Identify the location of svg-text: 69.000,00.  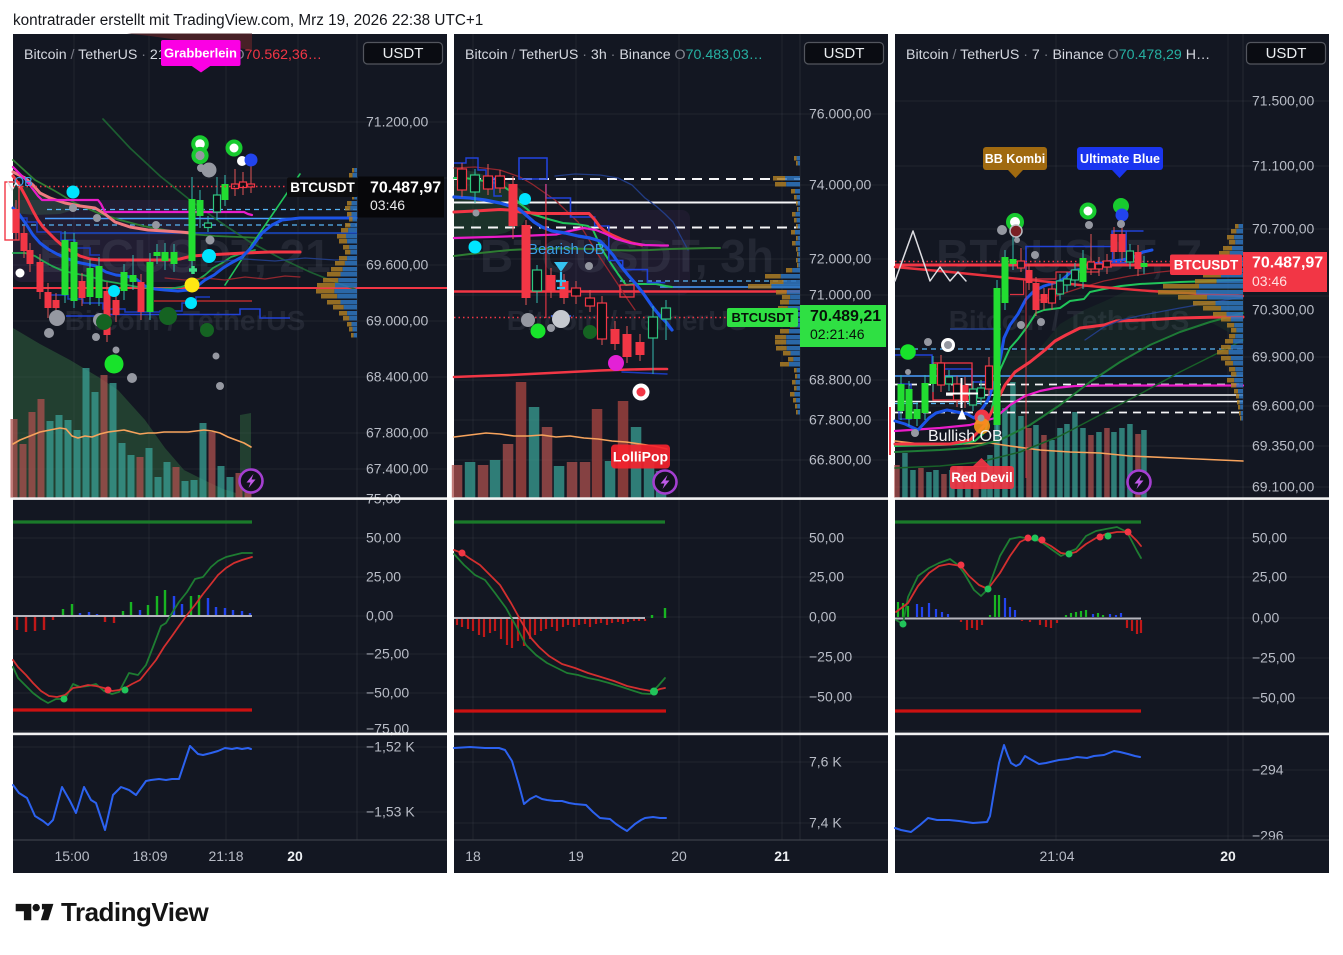
(397, 321).